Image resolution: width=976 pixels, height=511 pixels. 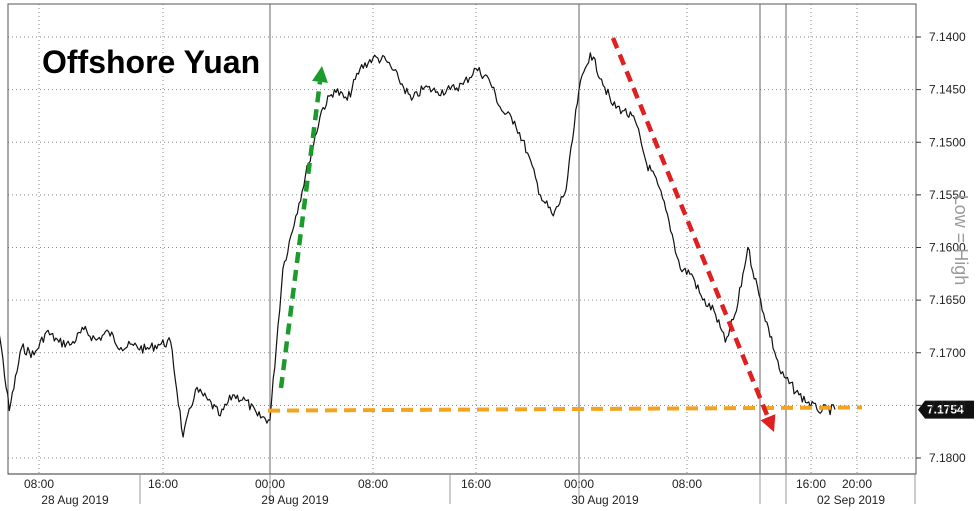 I want to click on fall-arrow, so click(x=693, y=234).